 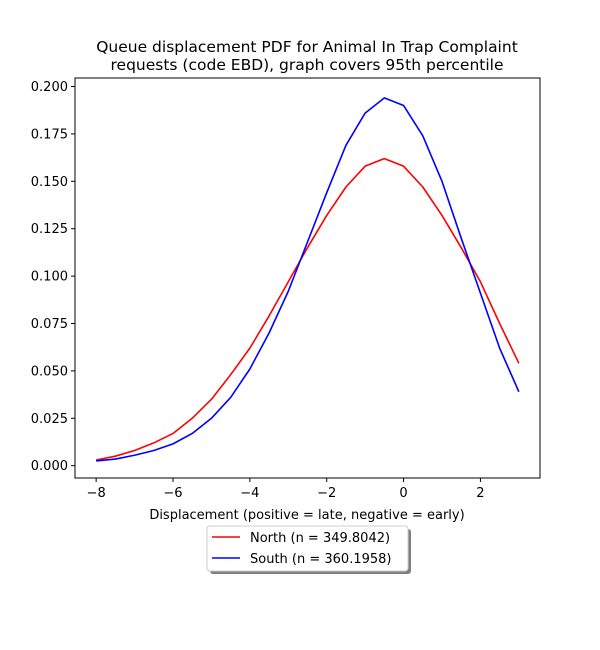 What do you see at coordinates (249, 493) in the screenshot?
I see `x-tick-label: −4` at bounding box center [249, 493].